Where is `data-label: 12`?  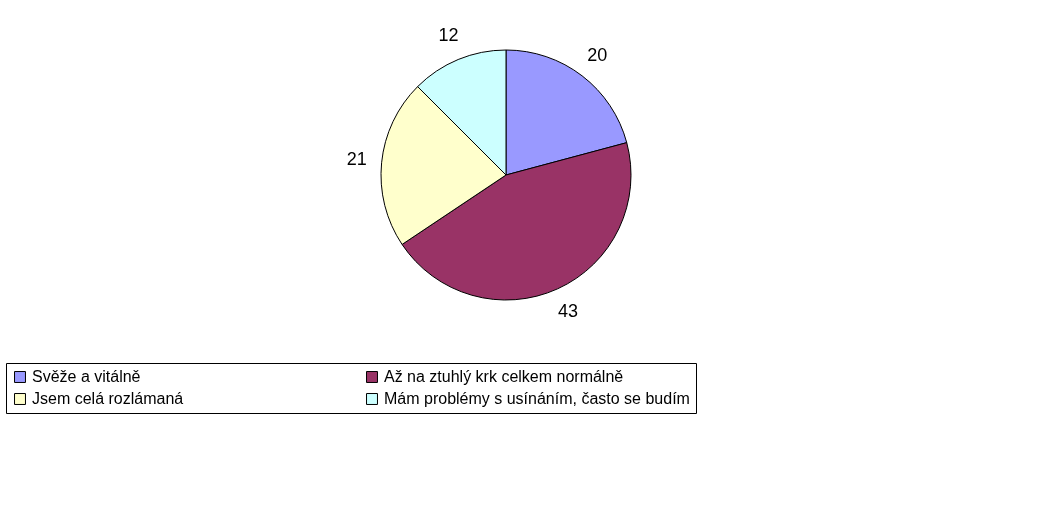 data-label: 12 is located at coordinates (448, 35).